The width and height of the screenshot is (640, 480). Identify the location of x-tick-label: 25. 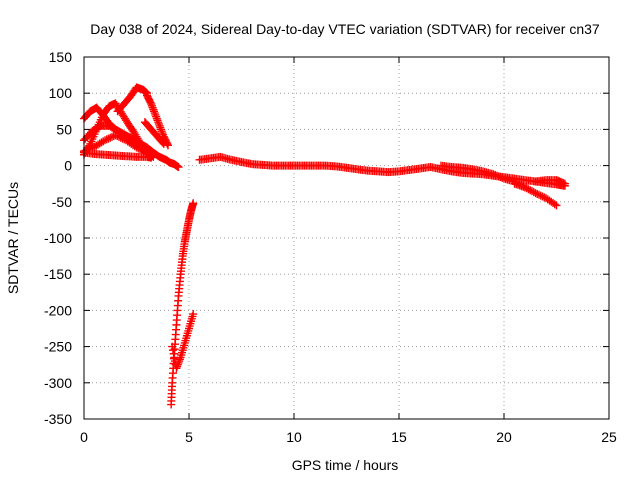
(609, 437).